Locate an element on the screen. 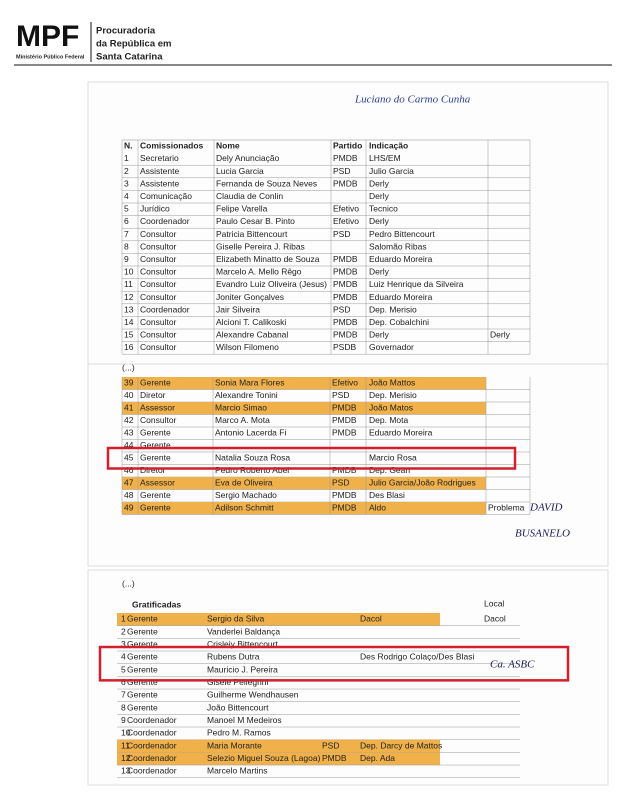  cell: Pedro Bittencourt is located at coordinates (402, 234).